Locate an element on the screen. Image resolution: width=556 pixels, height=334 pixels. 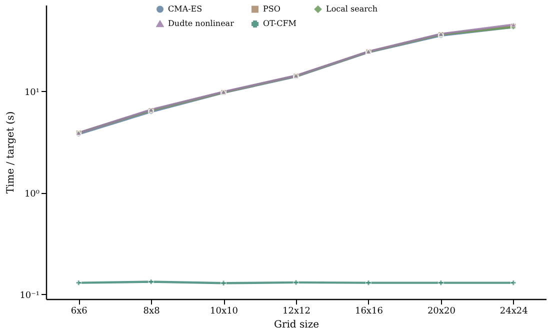
x-tick-label: 6x6 is located at coordinates (79, 311).